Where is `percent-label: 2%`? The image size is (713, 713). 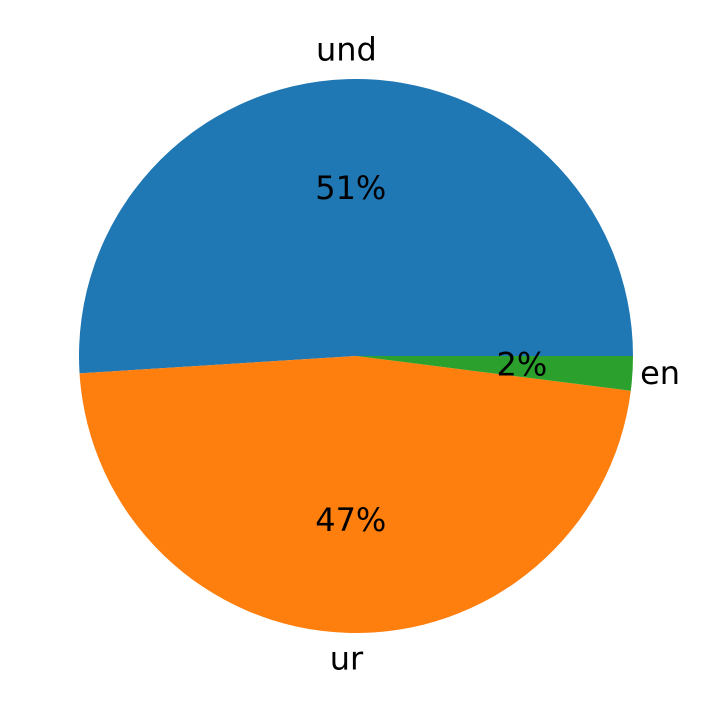 percent-label: 2% is located at coordinates (521, 364).